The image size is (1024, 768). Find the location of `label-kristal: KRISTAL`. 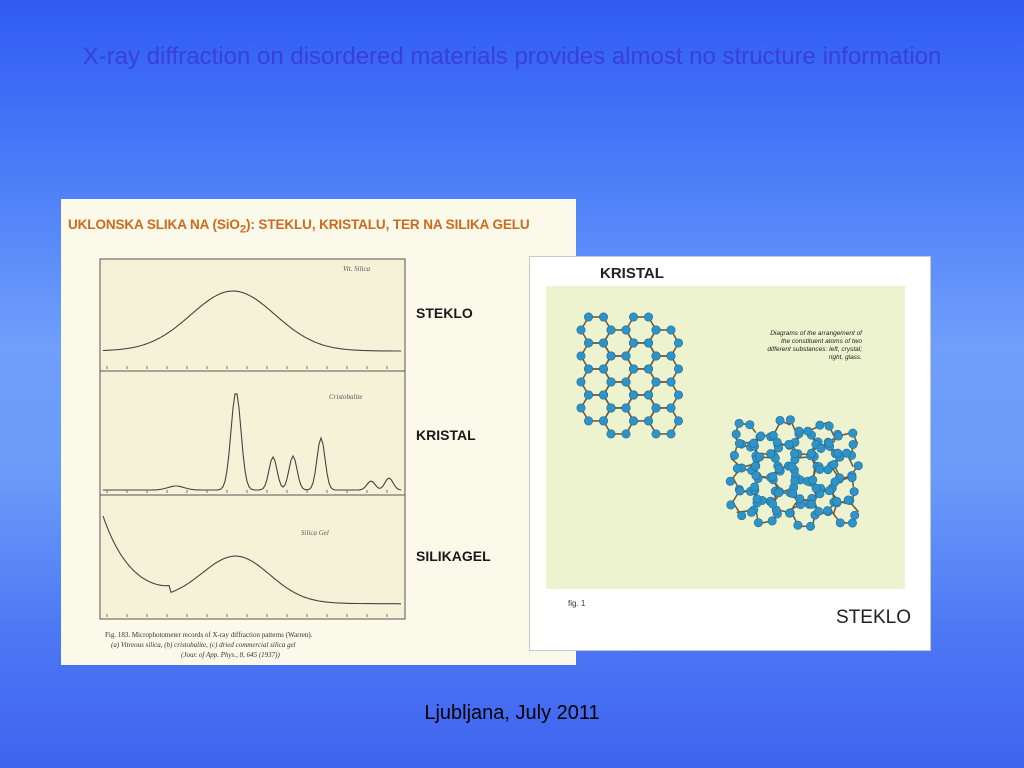

label-kristal: KRISTAL is located at coordinates (446, 435).